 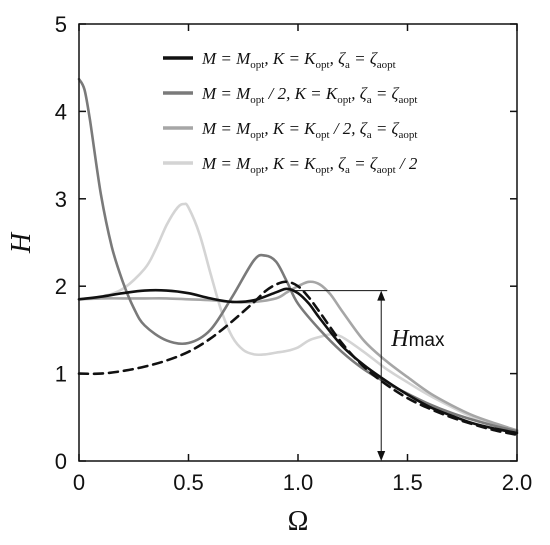 I want to click on hmax-arrow-head-down, so click(x=381, y=456).